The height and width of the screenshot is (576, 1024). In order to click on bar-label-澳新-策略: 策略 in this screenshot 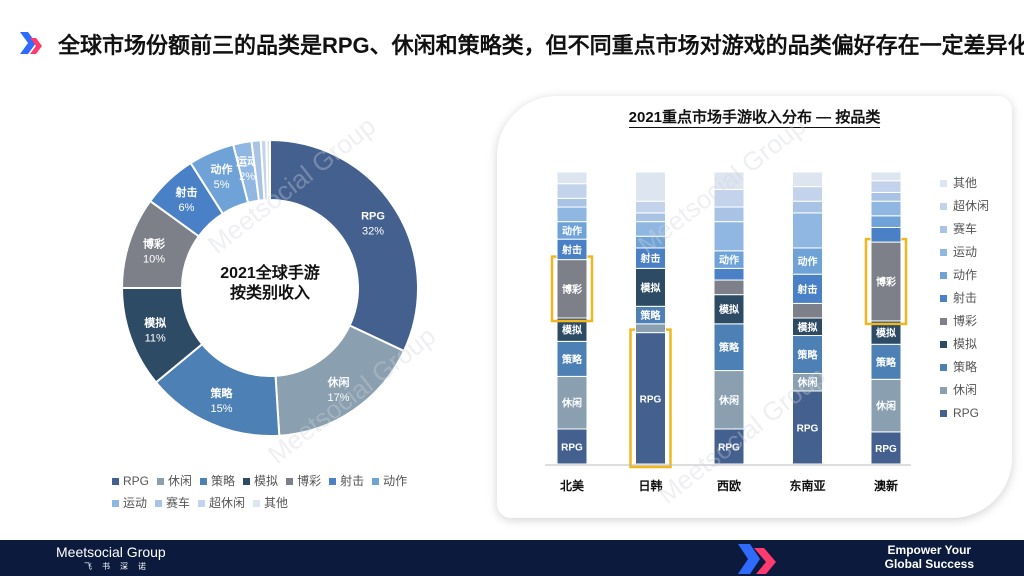, I will do `click(886, 362)`.